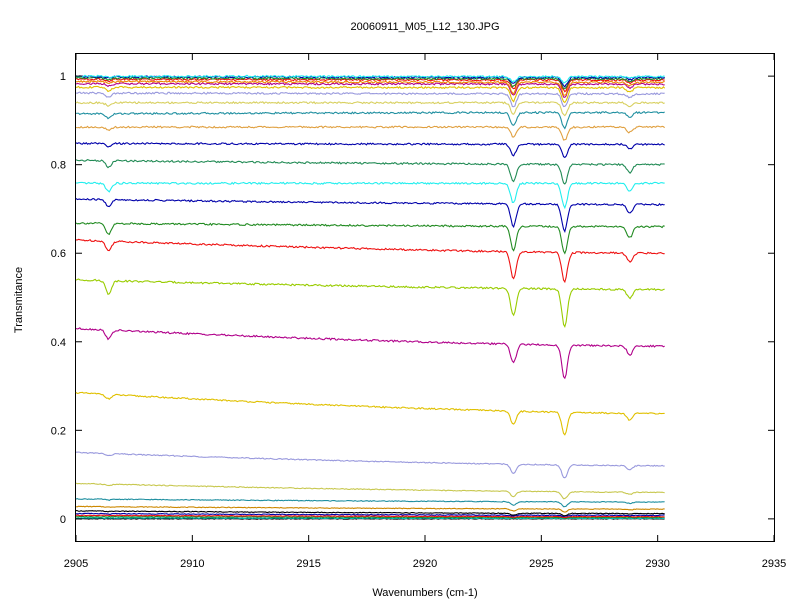 The image size is (800, 600). I want to click on x-tick-label: 2920, so click(425, 564).